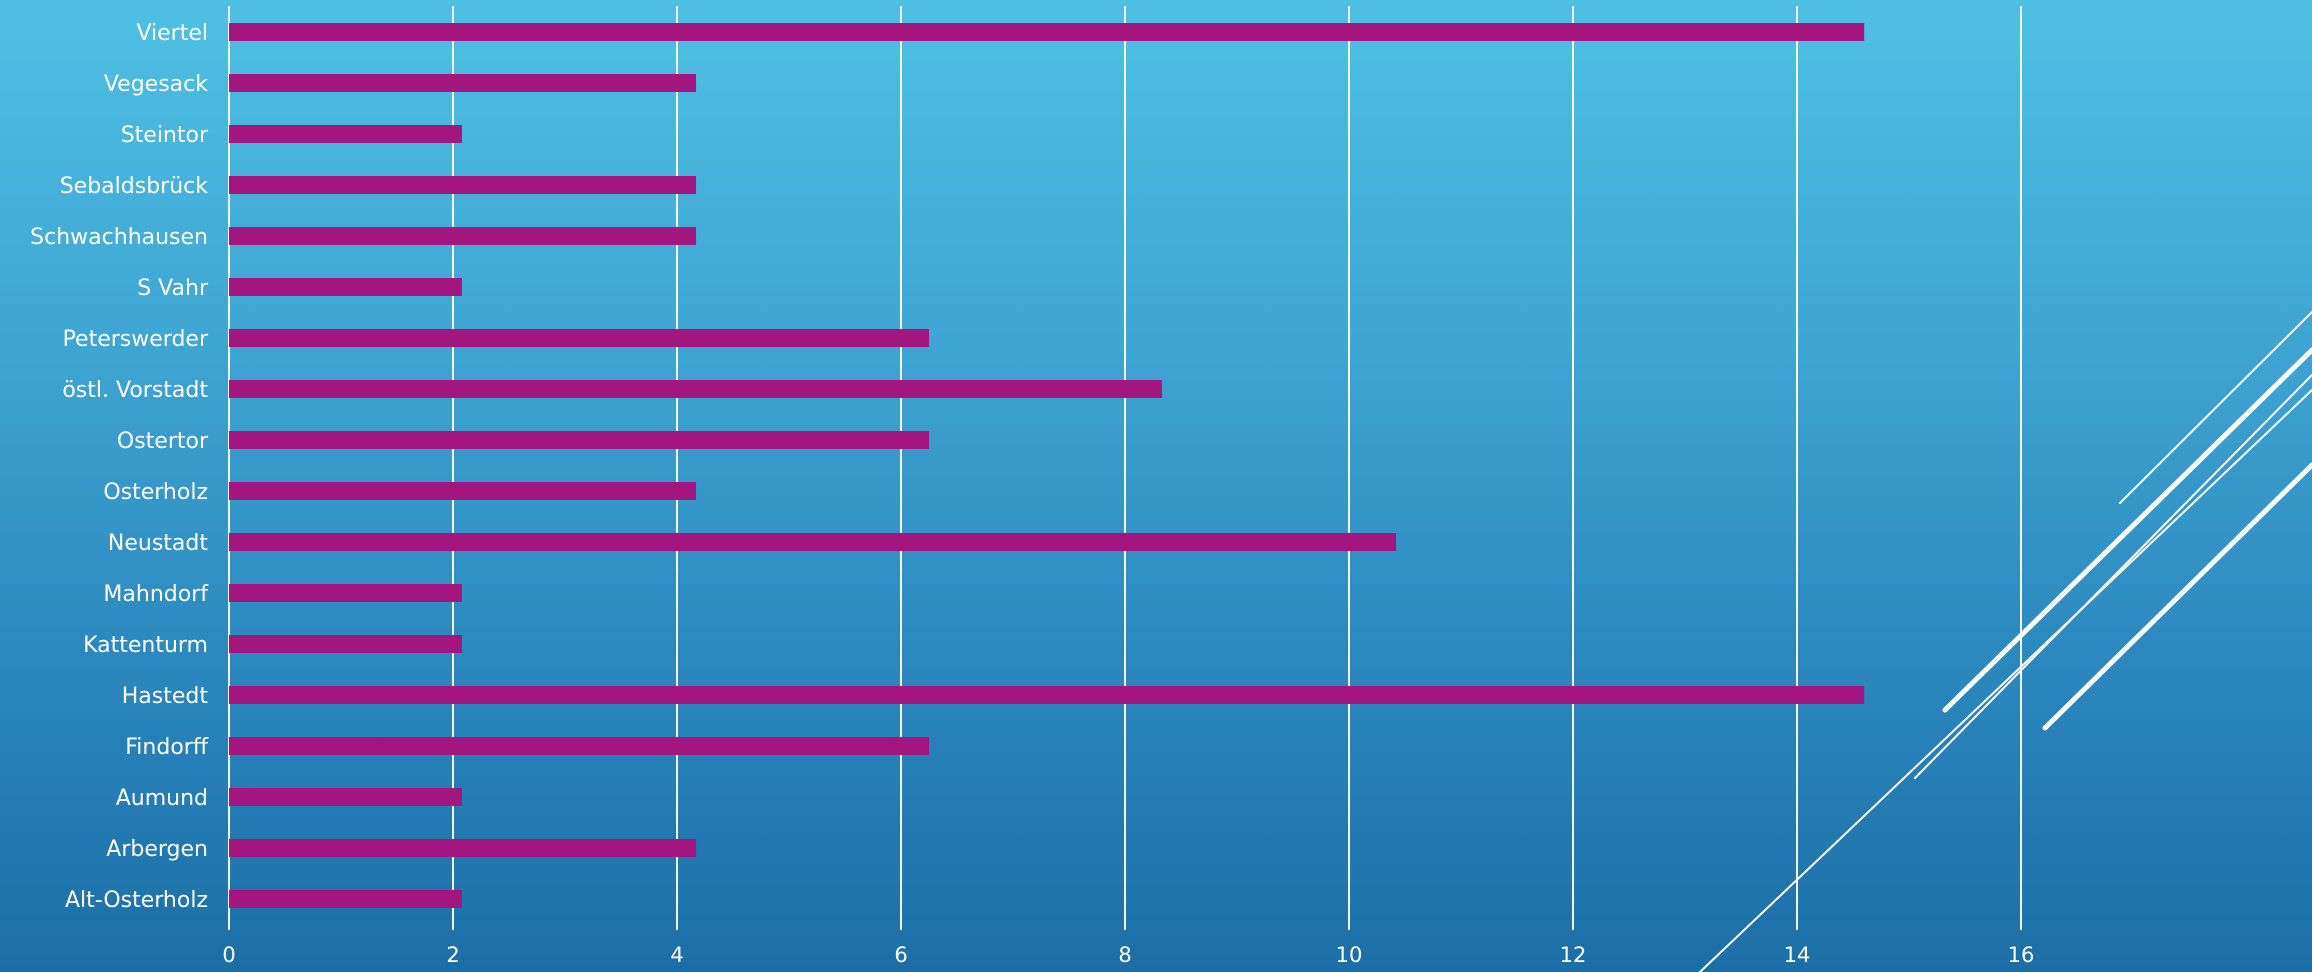 The height and width of the screenshot is (972, 2312). I want to click on x-tick-label: 14, so click(1797, 955).